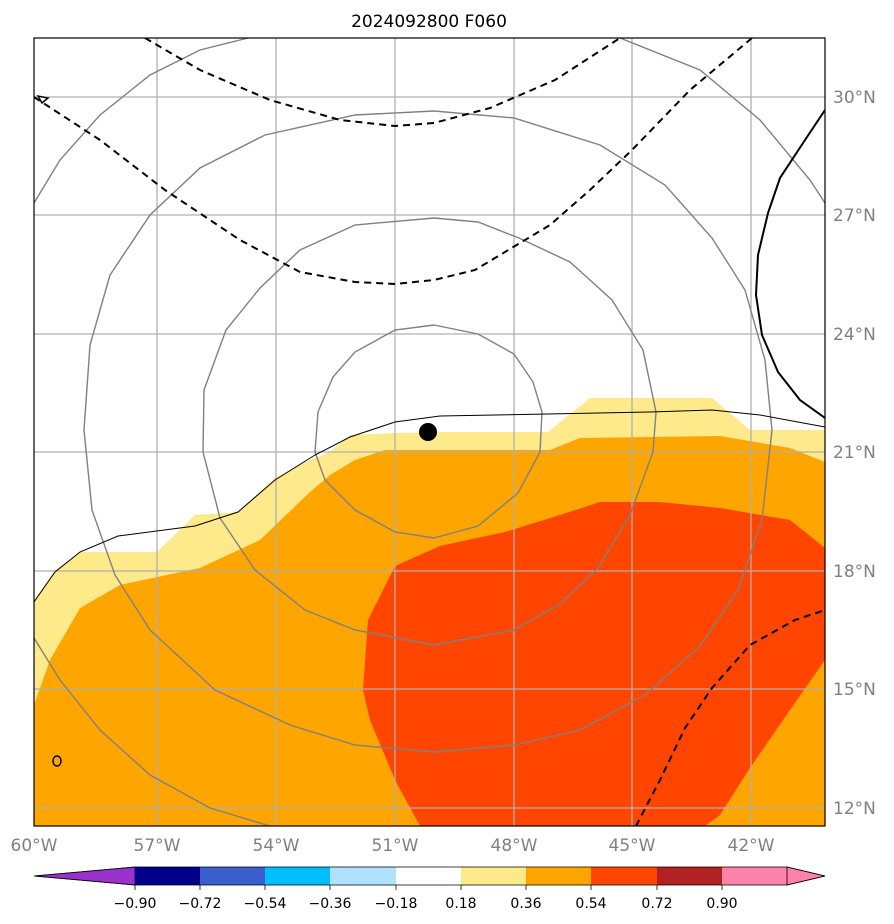  What do you see at coordinates (721, 904) in the screenshot?
I see `colorbar-tick-label: 0.90` at bounding box center [721, 904].